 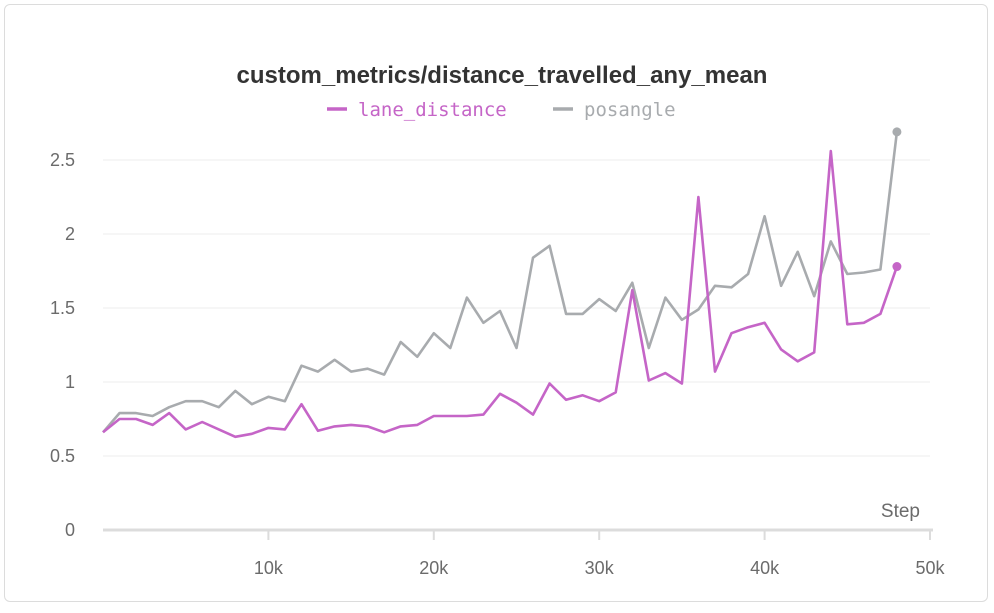 What do you see at coordinates (62, 456) in the screenshot?
I see `y-tick-label: 0.5` at bounding box center [62, 456].